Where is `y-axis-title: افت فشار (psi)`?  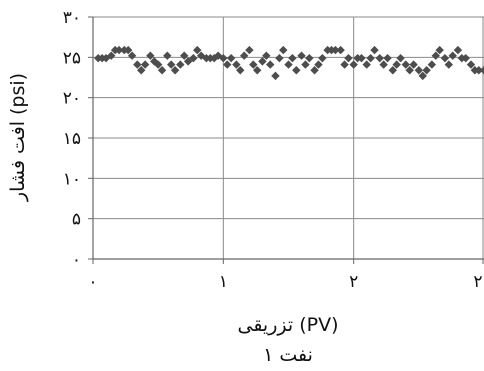 y-axis-title: افت فشار (psi) is located at coordinates (18, 137).